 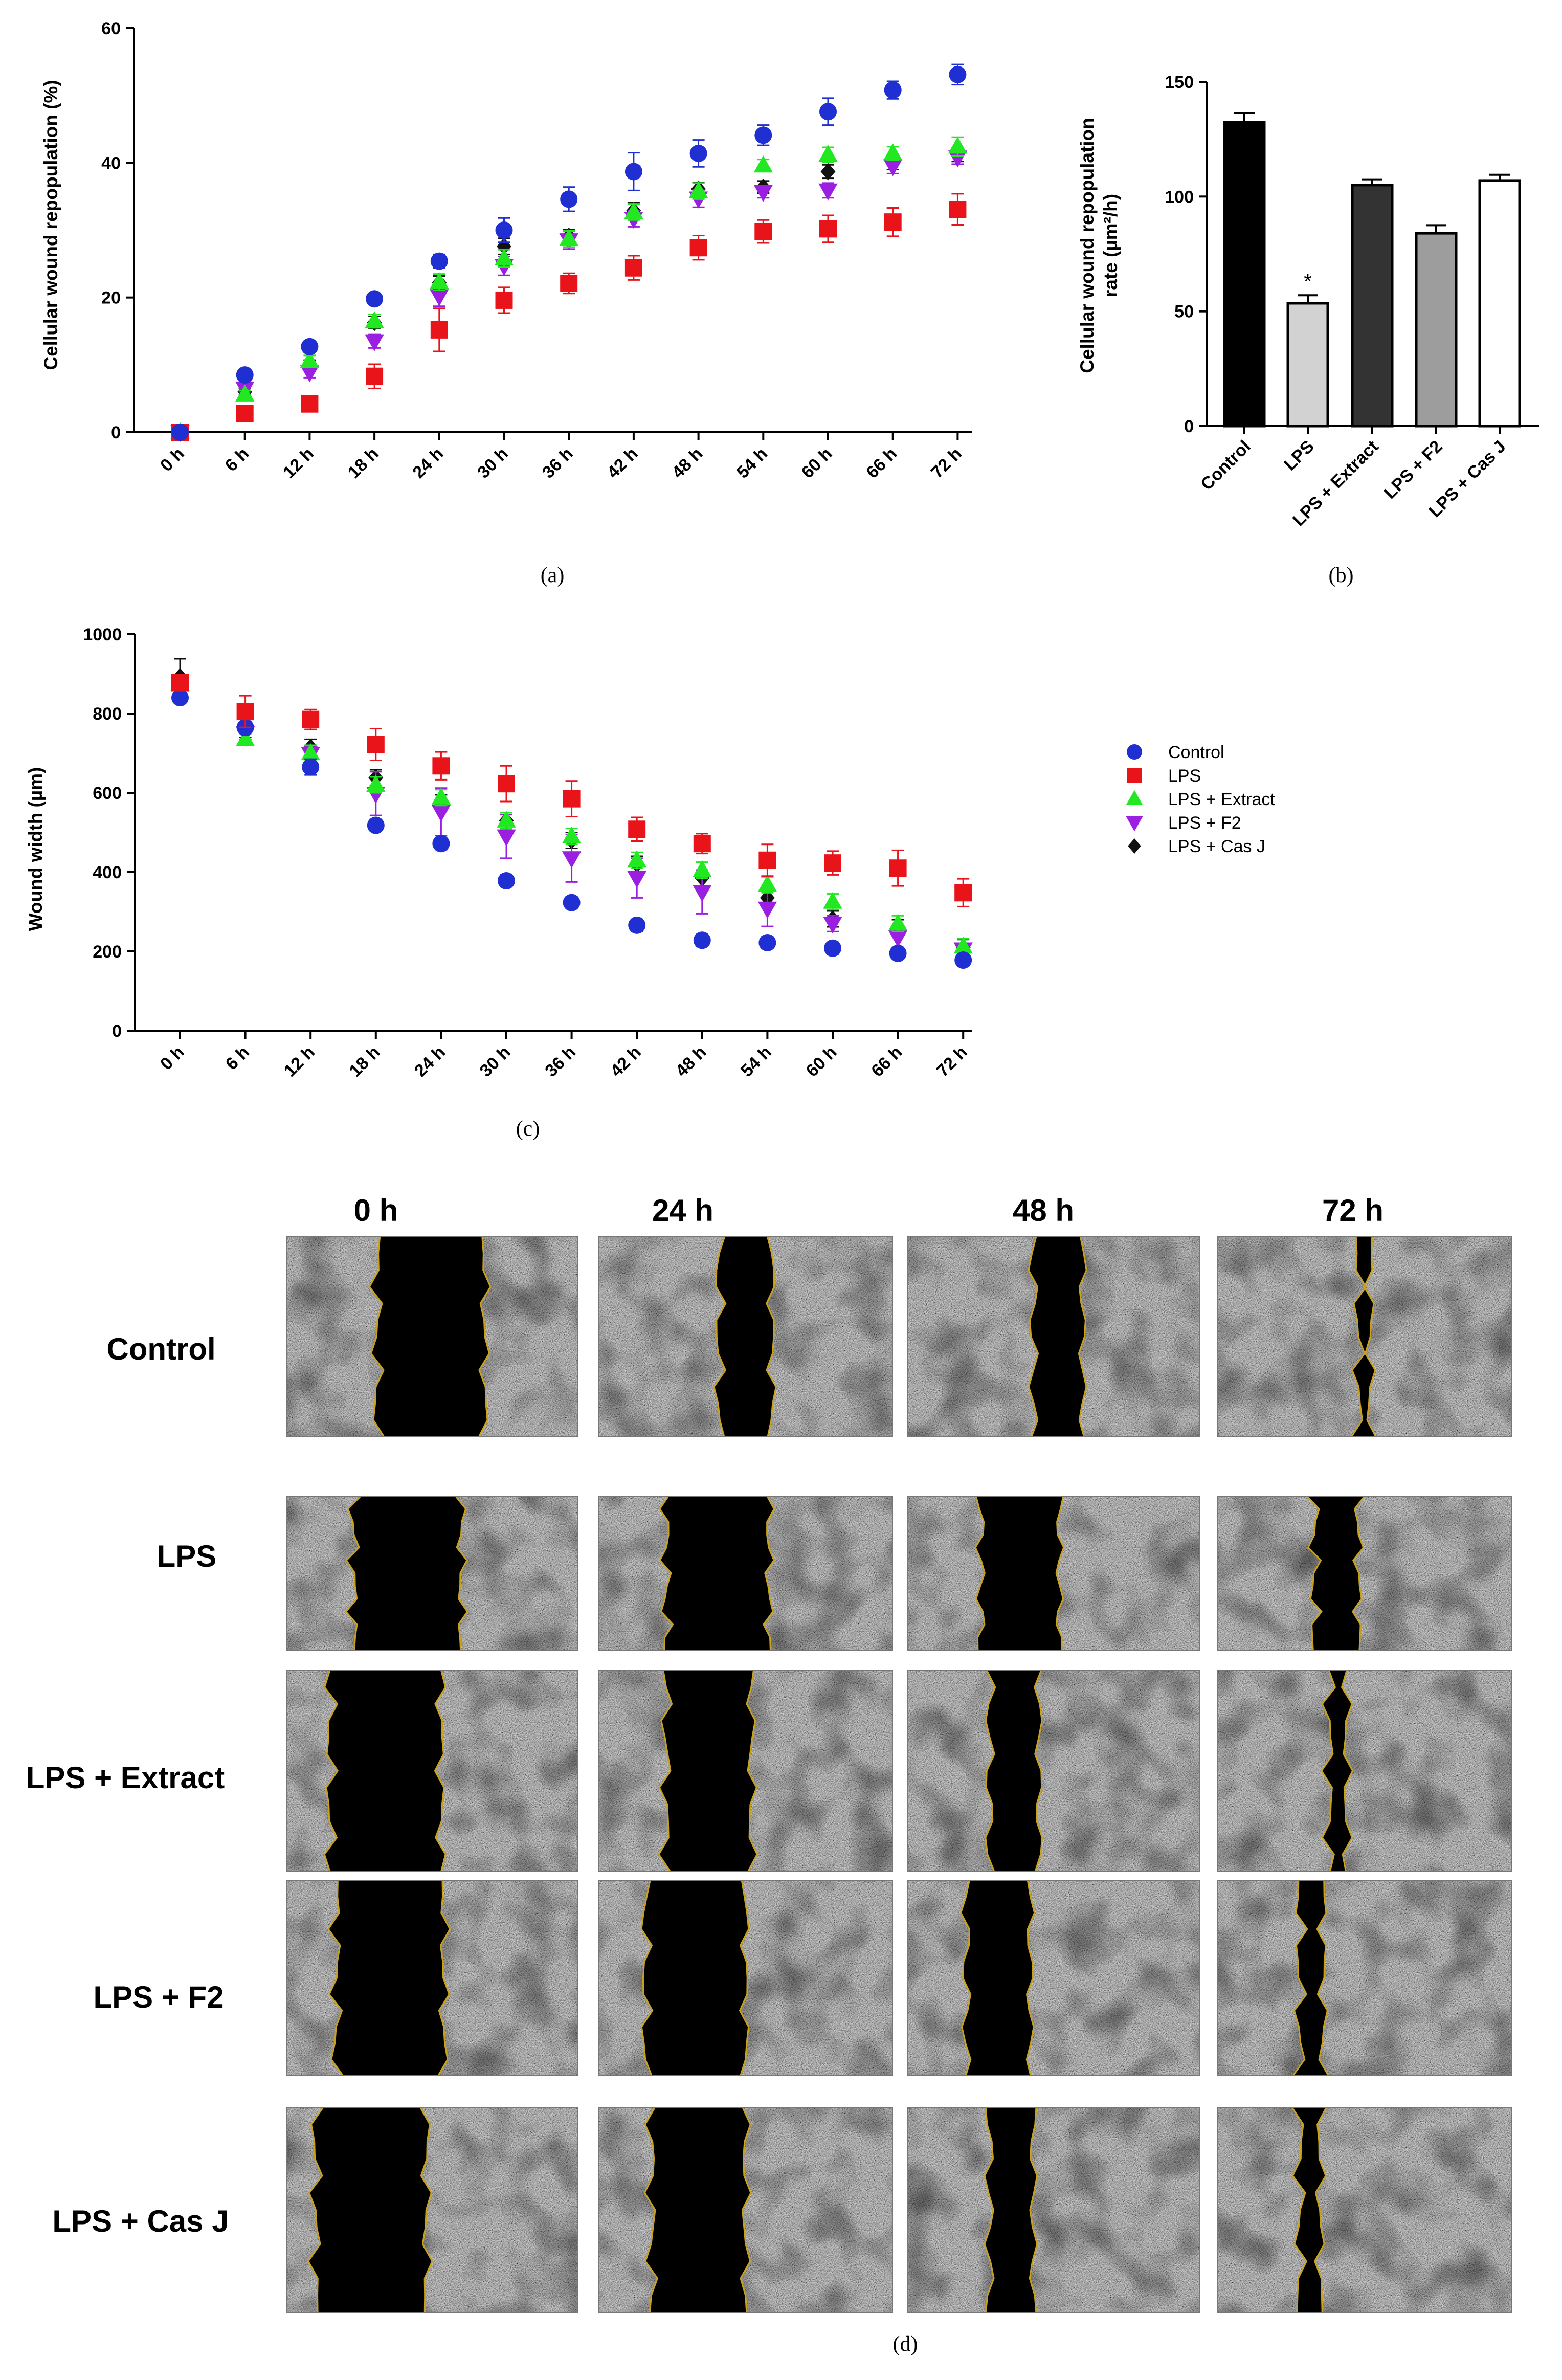 I want to click on time-header-72-h: 72 h, so click(x=1353, y=1210).